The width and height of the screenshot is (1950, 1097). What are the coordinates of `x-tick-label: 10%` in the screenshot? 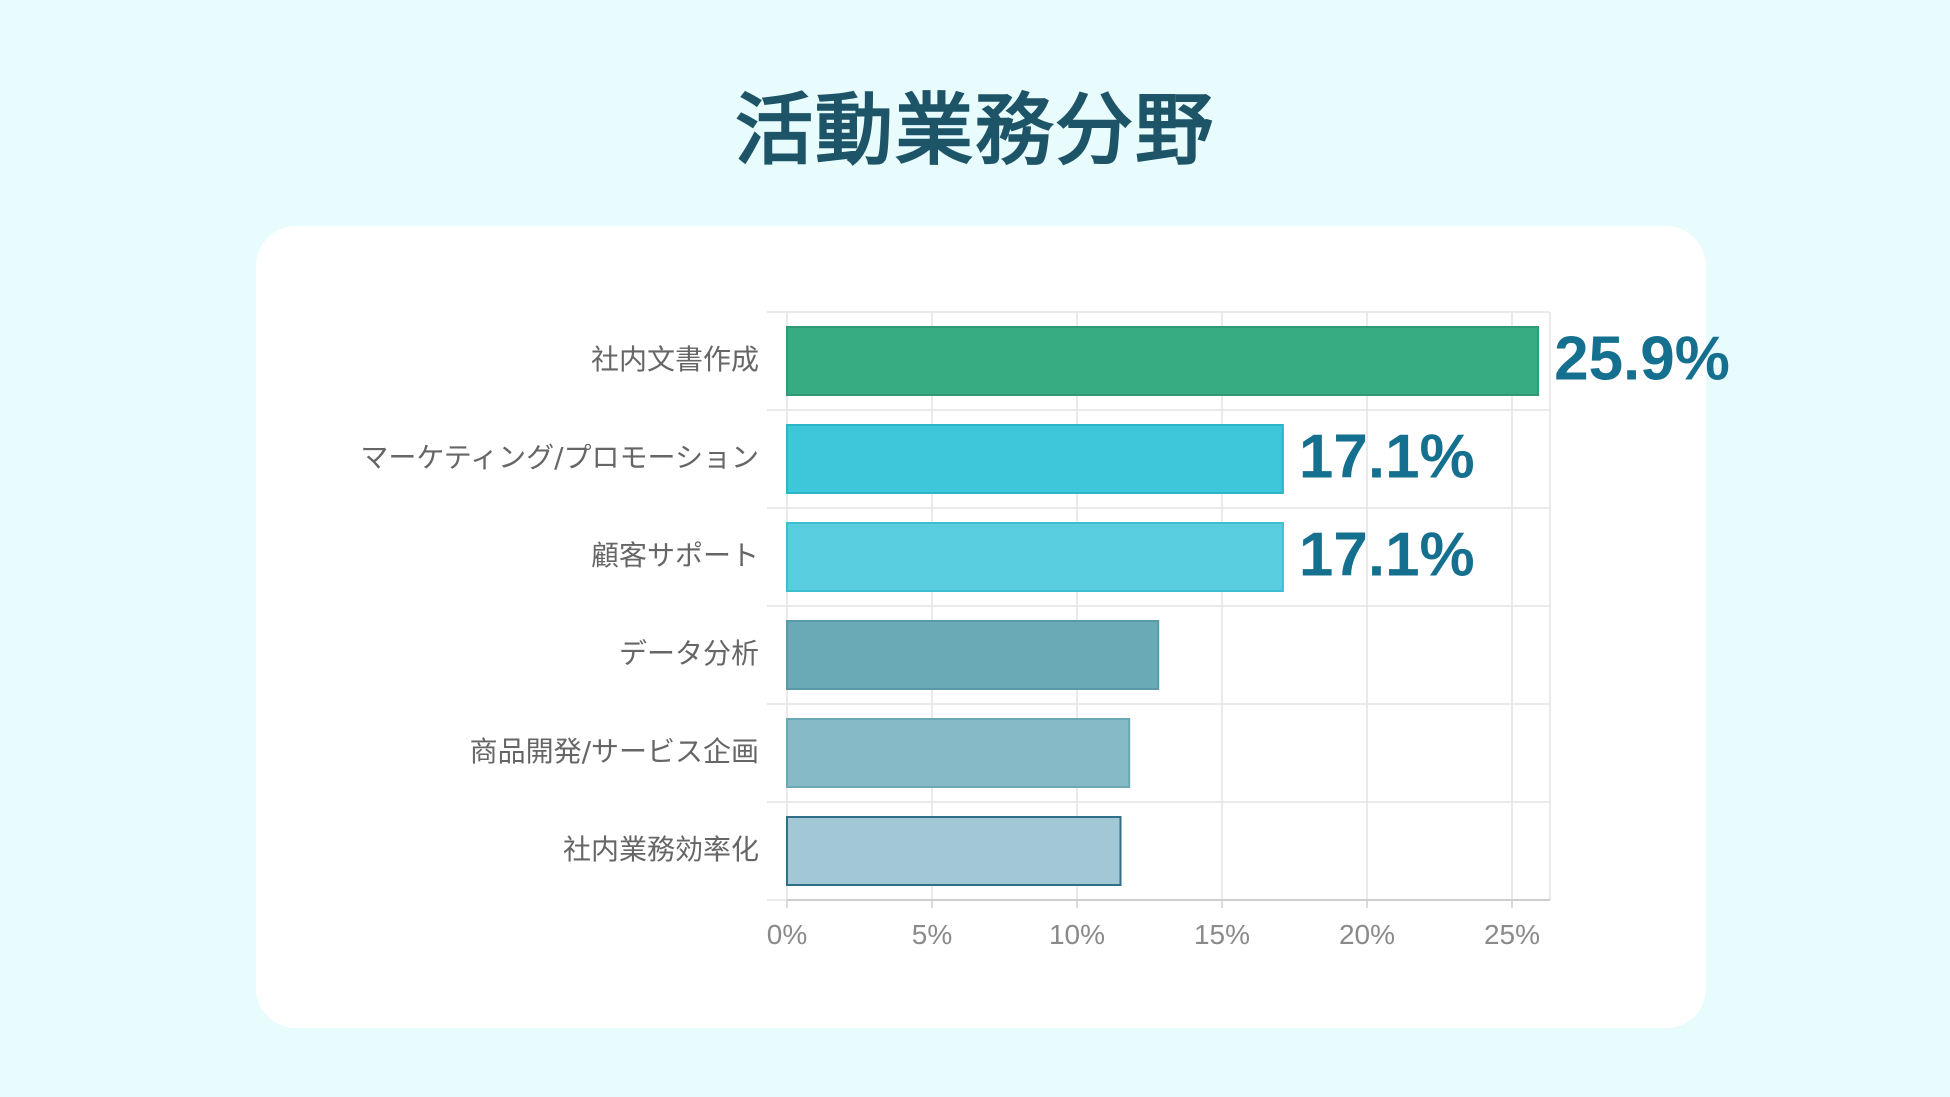 It's located at (1077, 934).